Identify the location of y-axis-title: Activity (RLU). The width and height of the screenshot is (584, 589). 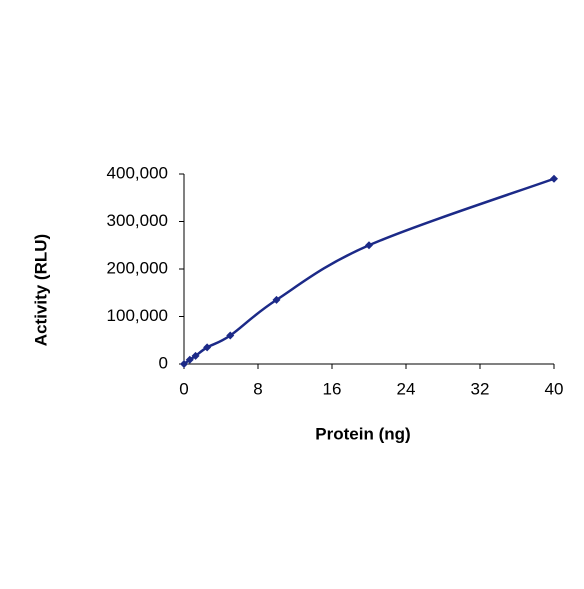
(40, 290).